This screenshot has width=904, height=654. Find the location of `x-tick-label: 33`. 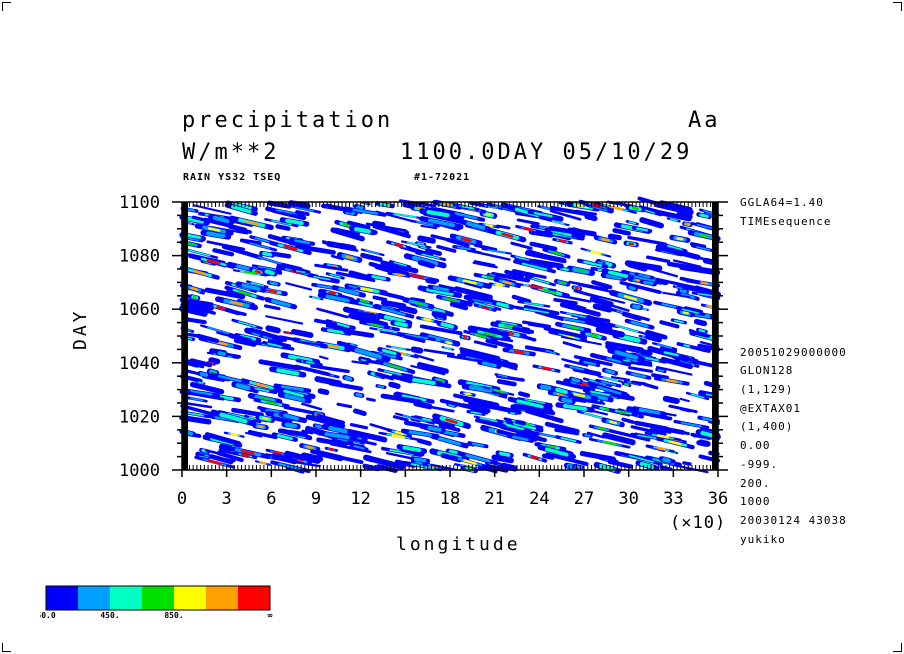

x-tick-label: 33 is located at coordinates (673, 499).